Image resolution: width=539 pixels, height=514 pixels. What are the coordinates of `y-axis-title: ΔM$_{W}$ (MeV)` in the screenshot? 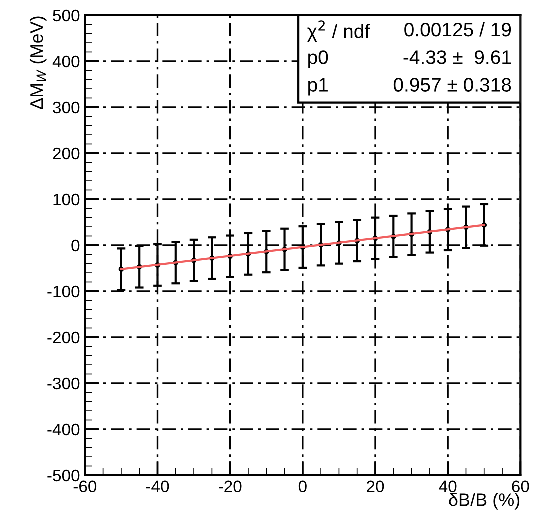 It's located at (38, 63).